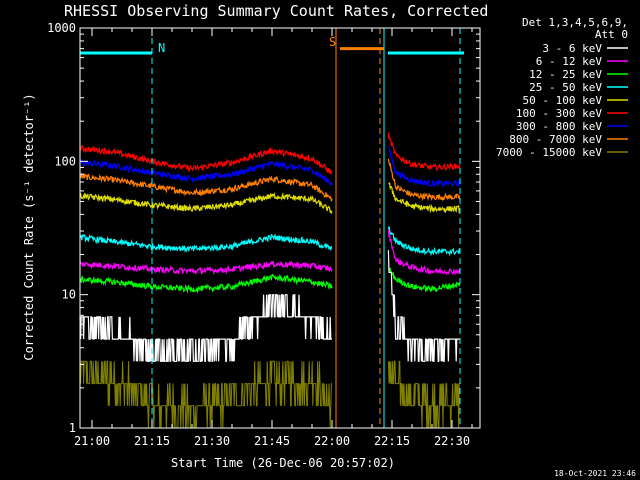 Image resolution: width=640 pixels, height=480 pixels. I want to click on legend-label-2: 12 - 25 keV, so click(565, 74).